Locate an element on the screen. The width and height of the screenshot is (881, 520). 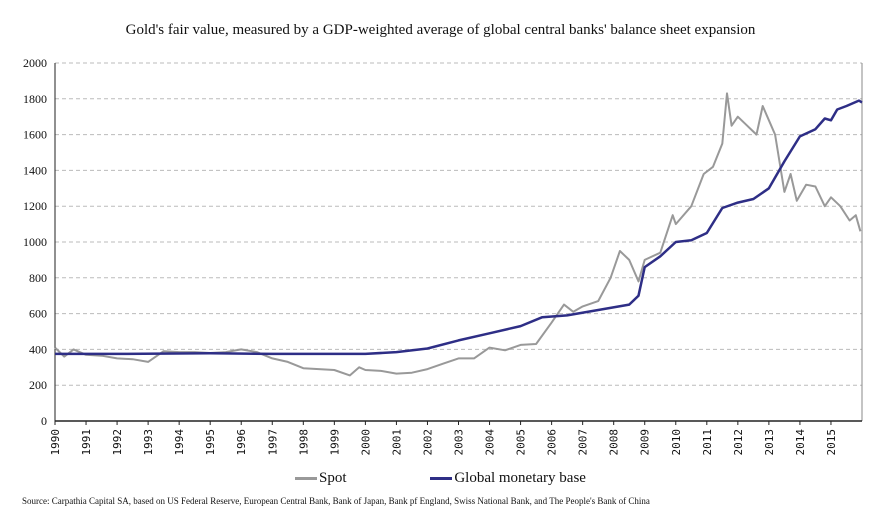
x-tick-label: 2010 is located at coordinates (676, 442).